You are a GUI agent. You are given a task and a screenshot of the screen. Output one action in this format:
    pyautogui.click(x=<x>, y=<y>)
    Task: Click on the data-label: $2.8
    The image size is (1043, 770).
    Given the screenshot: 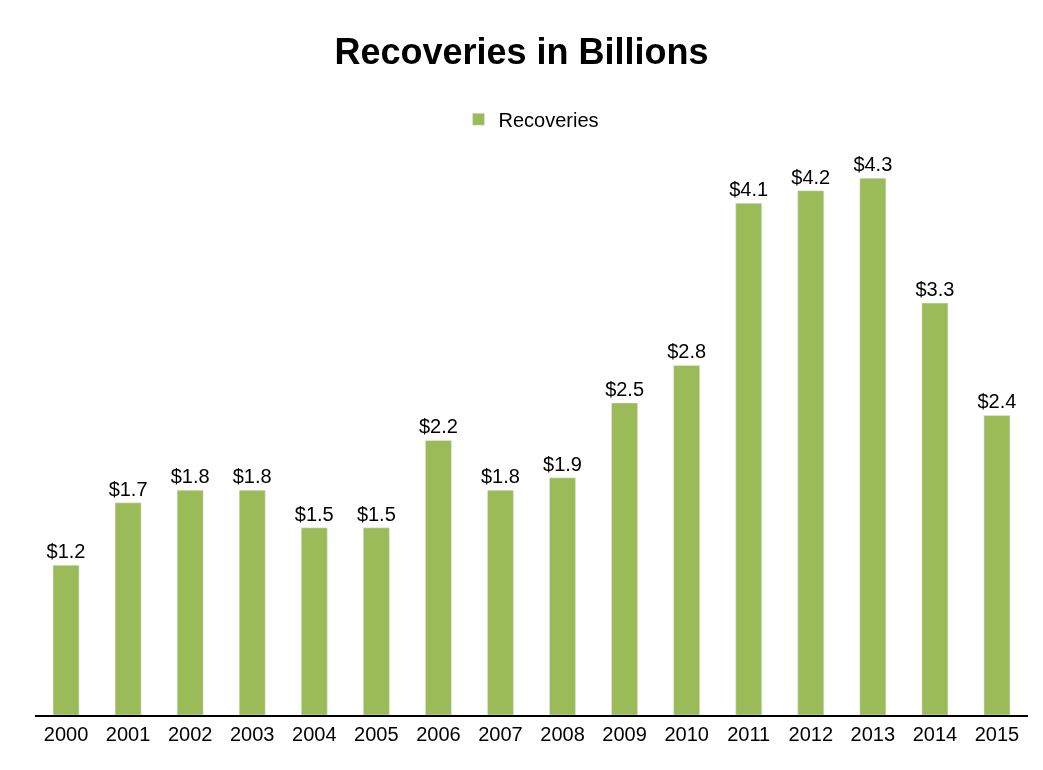 What is the action you would take?
    pyautogui.click(x=687, y=351)
    